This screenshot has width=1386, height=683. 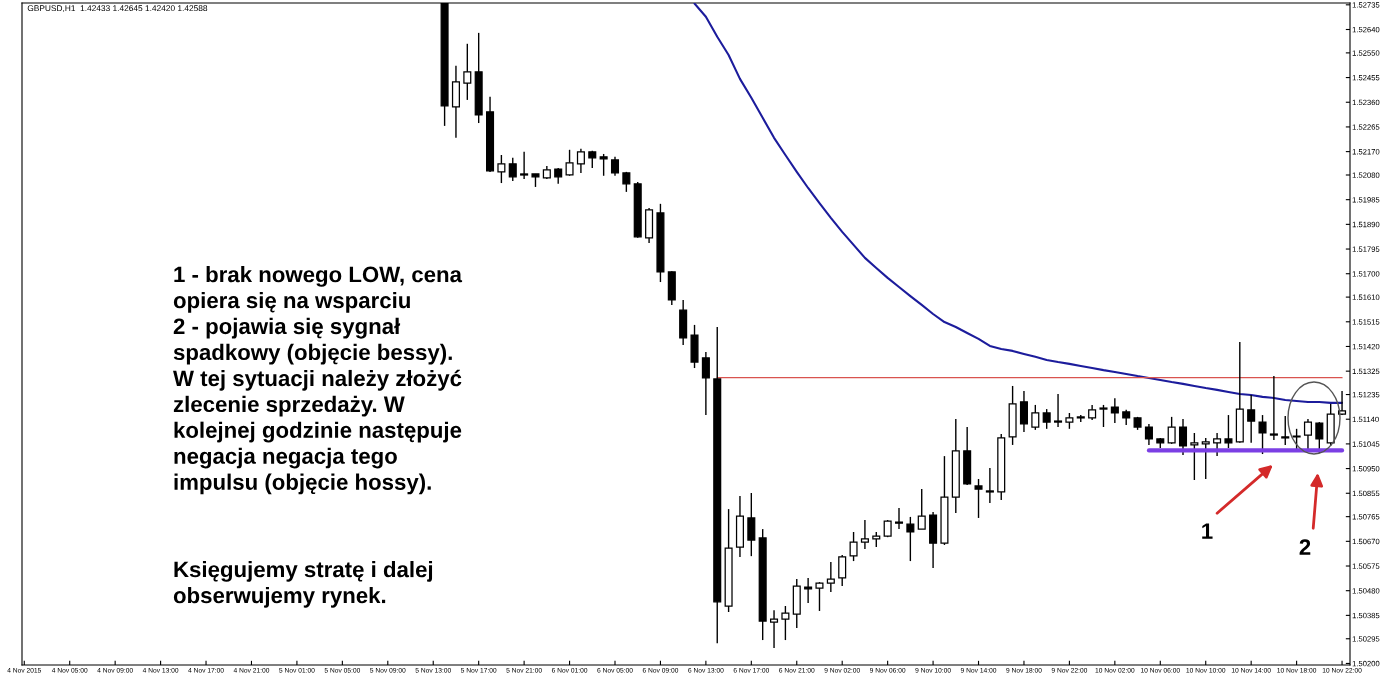 What do you see at coordinates (318, 380) in the screenshot?
I see `text: 1 - brak nowego LOW, cena opiera się na wsparciu 2 - pojawia się sygnał spadkowy (objęcie bessy). W tej sytuacji należy złożyć zlecenie sprzedaży. W kolejnej godzinie następuje negacja negacja tego impulsu (objęcie hossy).` at bounding box center [318, 380].